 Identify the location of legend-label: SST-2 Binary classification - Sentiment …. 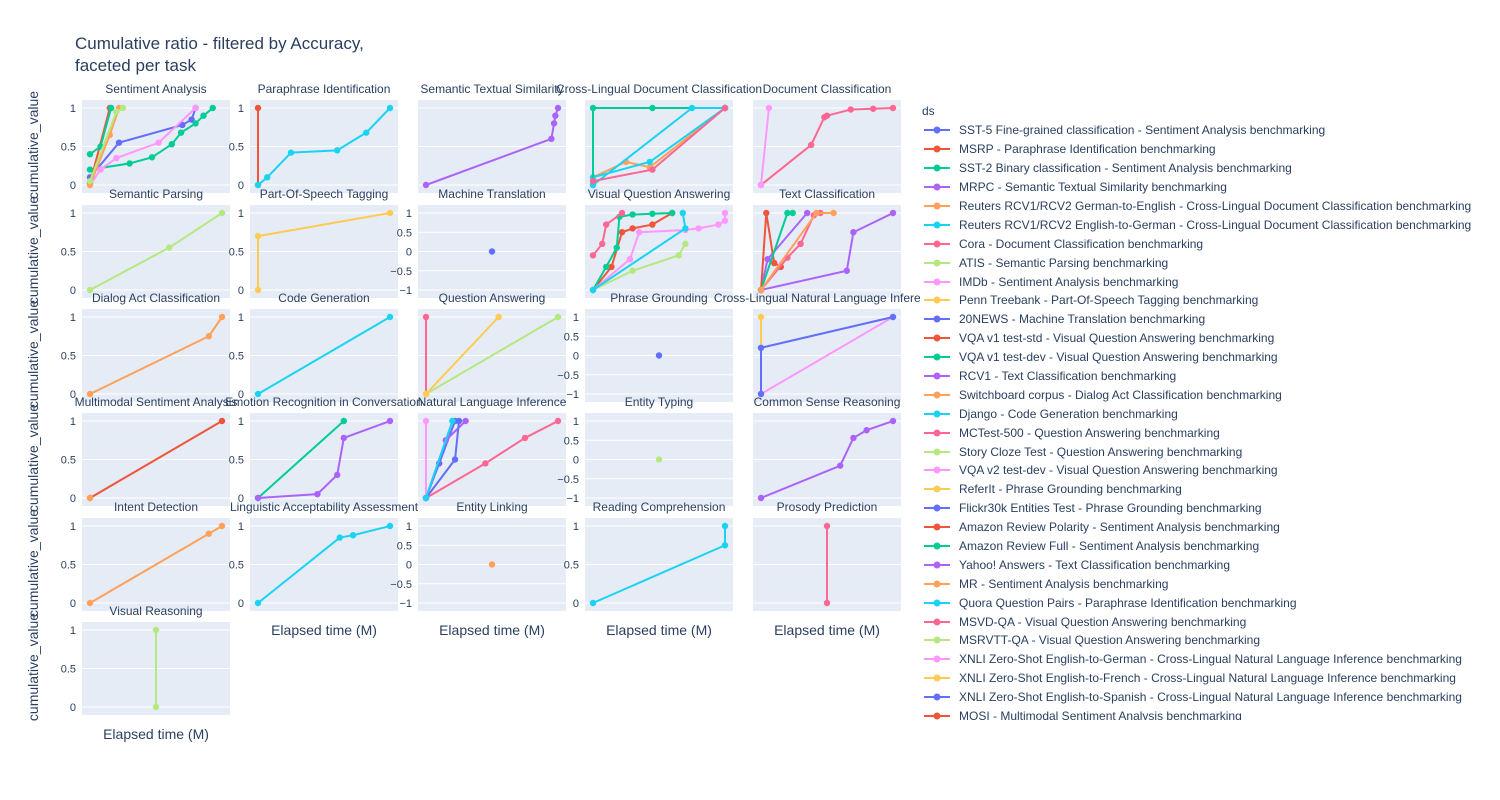
(1125, 168).